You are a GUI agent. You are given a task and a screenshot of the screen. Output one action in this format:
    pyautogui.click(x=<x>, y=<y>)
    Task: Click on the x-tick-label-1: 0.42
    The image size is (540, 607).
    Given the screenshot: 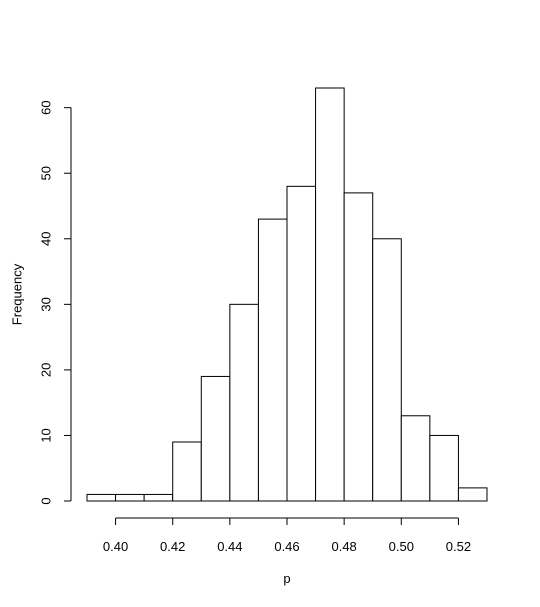 What is the action you would take?
    pyautogui.click(x=172, y=546)
    